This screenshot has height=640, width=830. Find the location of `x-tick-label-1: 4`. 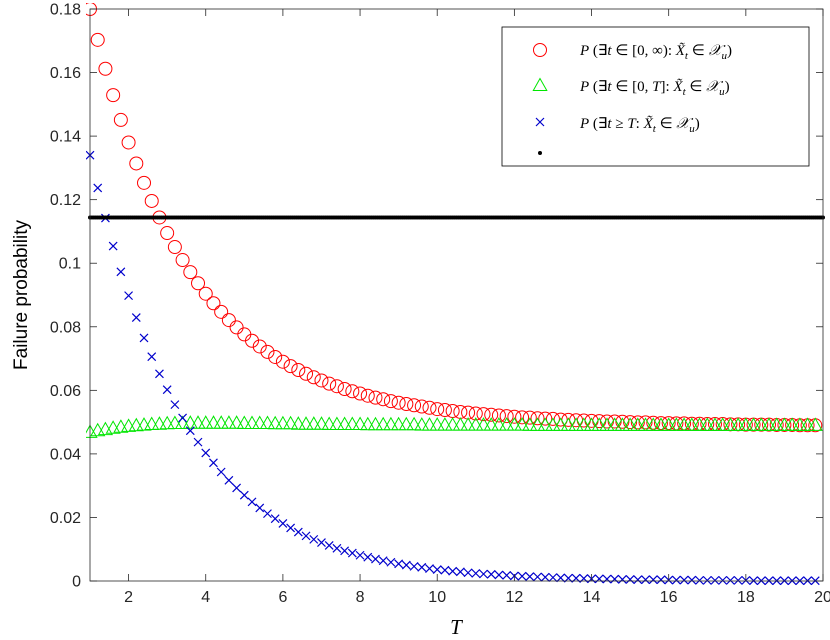

x-tick-label-1: 4 is located at coordinates (205, 597).